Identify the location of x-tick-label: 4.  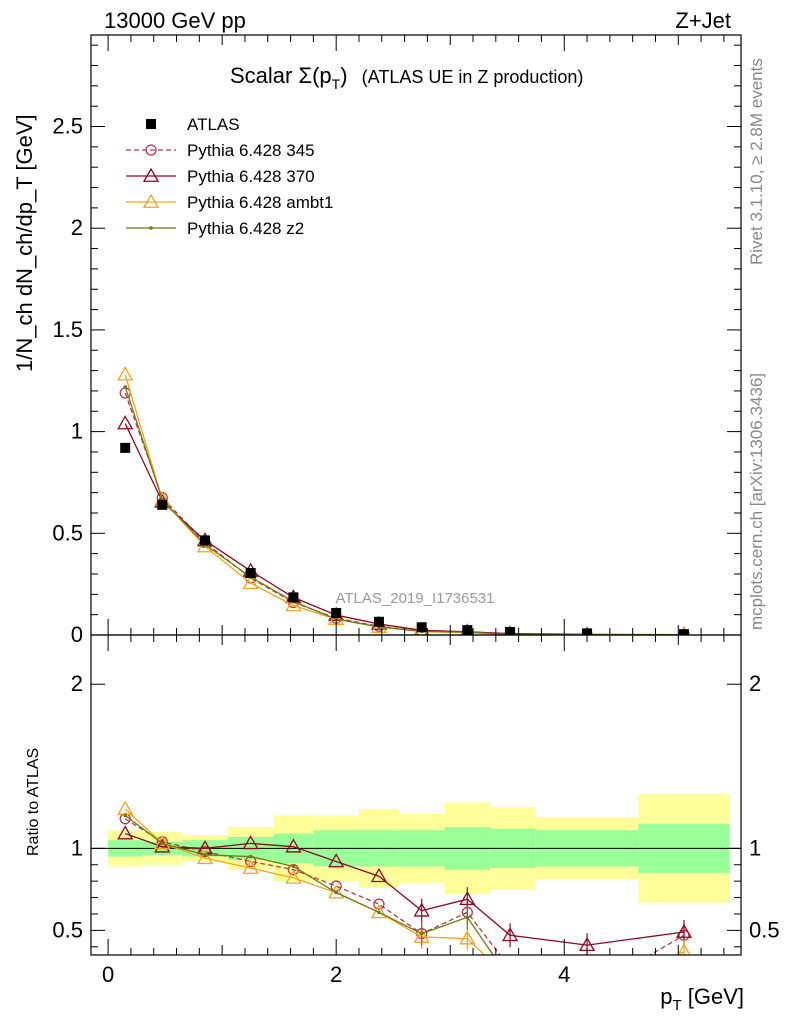
(564, 974).